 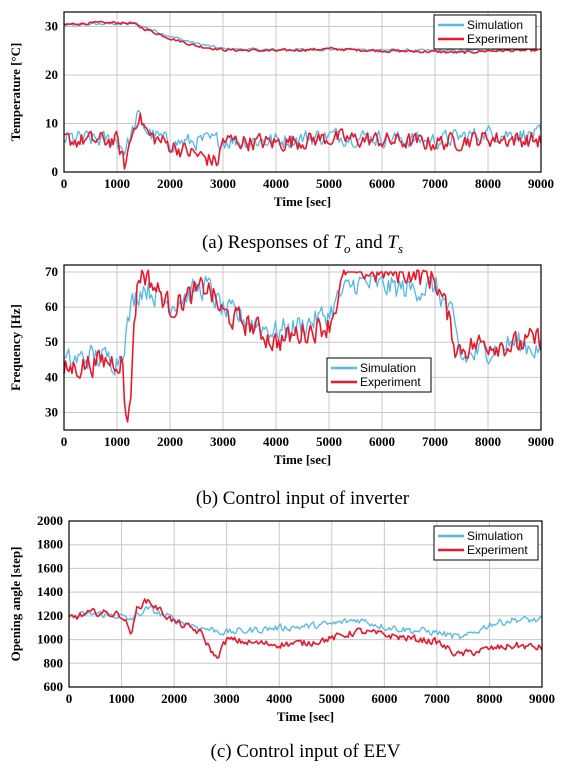 I want to click on y-tick-label: 10, so click(x=51, y=123).